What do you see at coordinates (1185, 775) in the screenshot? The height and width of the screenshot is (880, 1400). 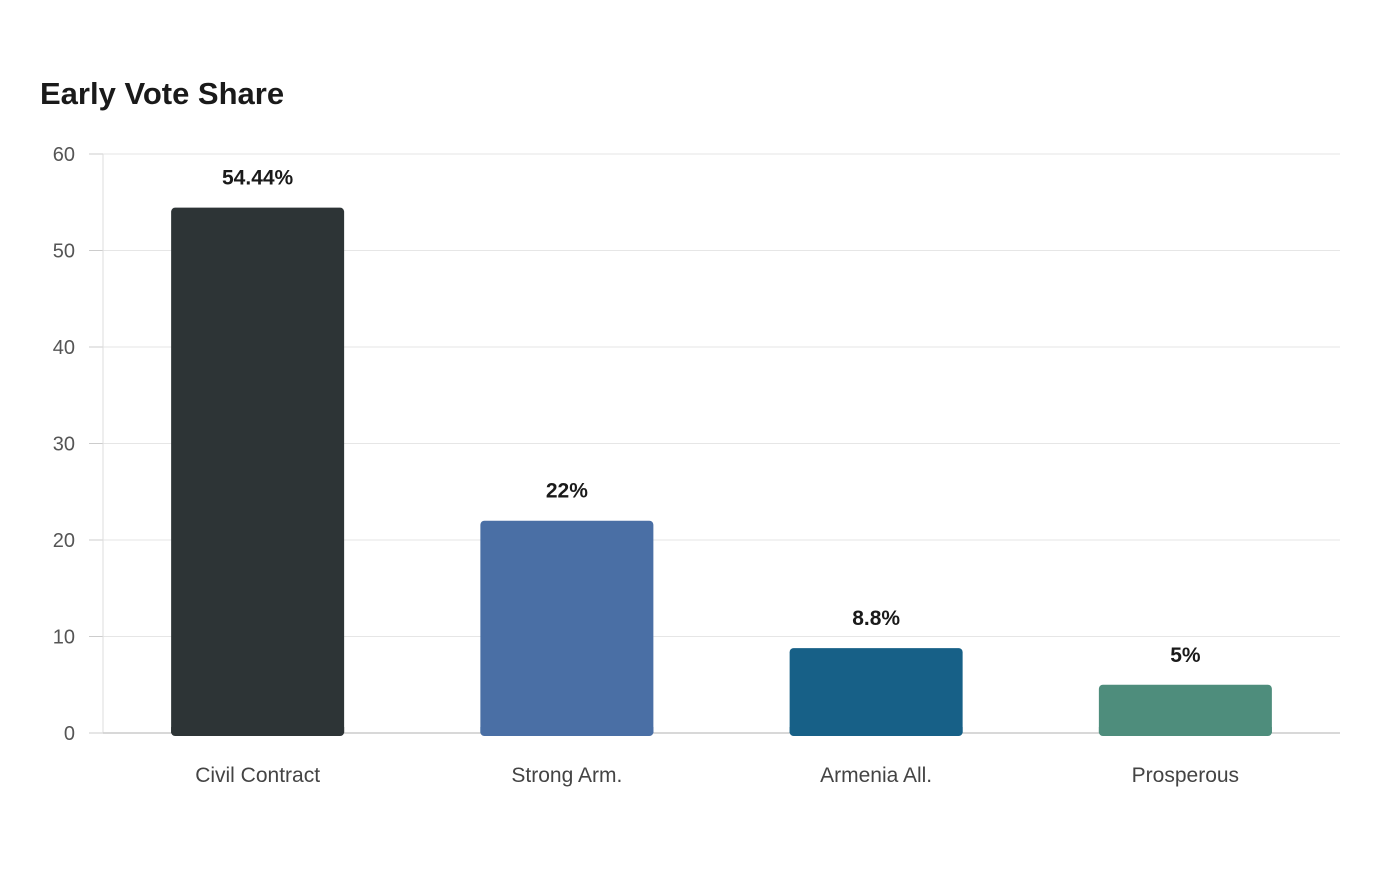 I see `category-label: Prosperous` at bounding box center [1185, 775].